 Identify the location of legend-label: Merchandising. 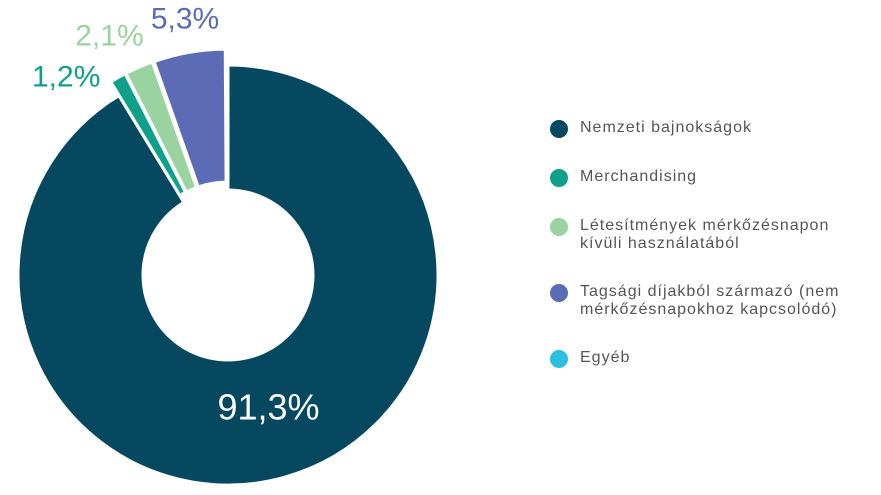
(639, 176).